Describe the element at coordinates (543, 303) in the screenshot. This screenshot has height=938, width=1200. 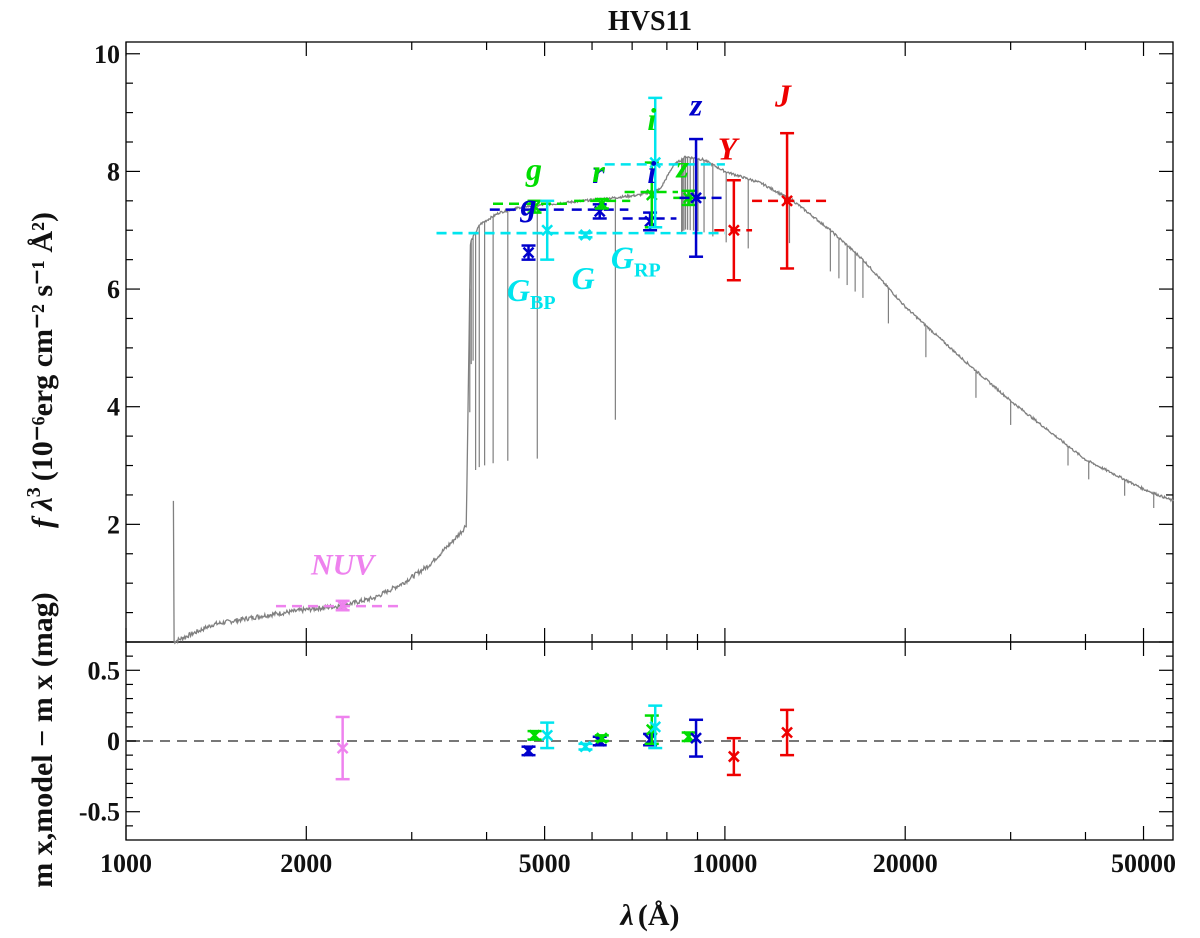
I see `band-label-sub: BP` at that location.